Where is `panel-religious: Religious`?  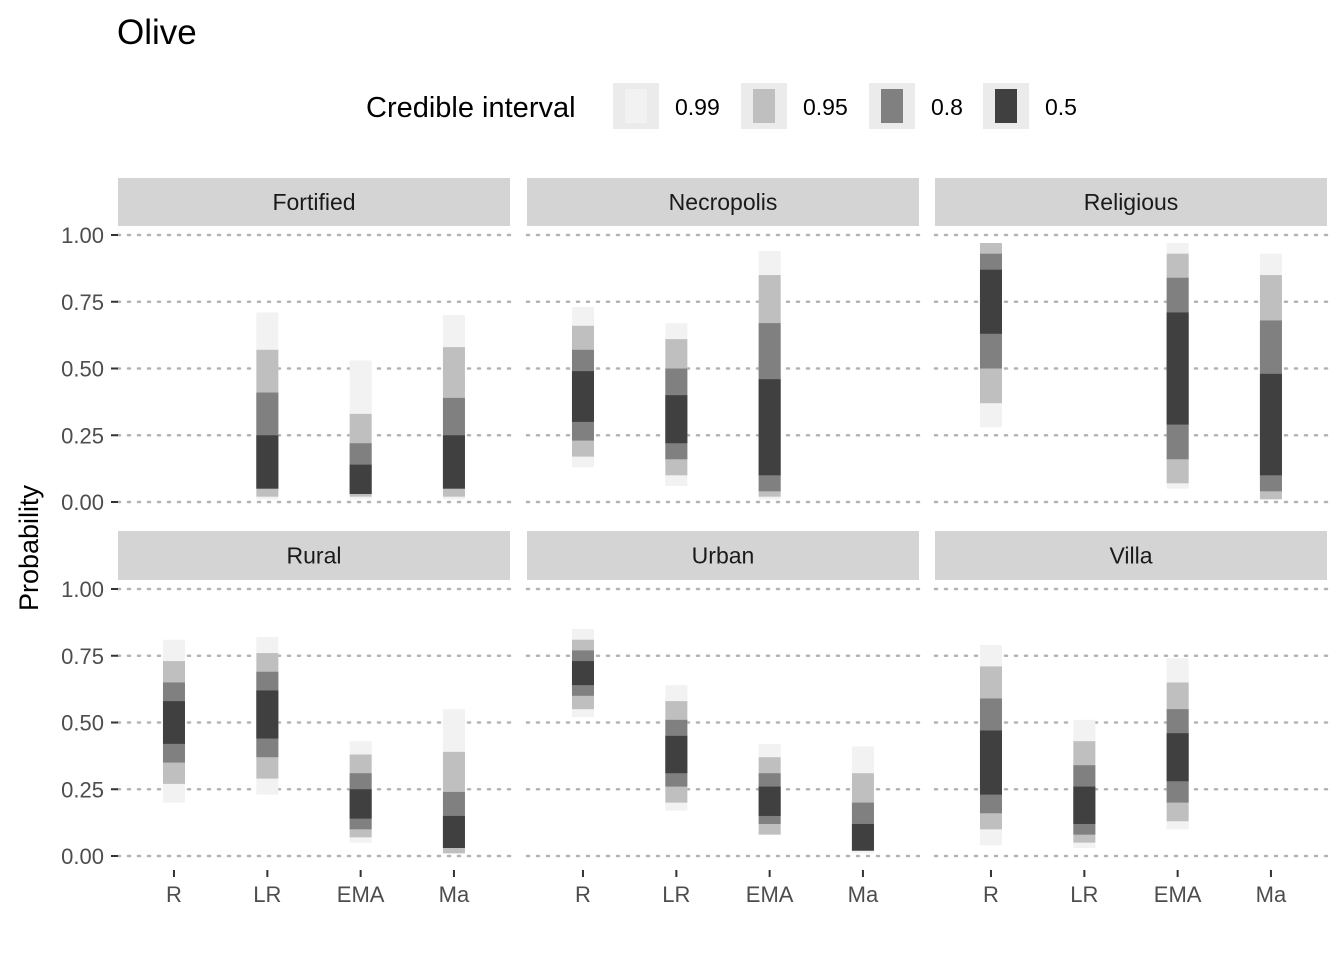 panel-religious: Religious is located at coordinates (1131, 341).